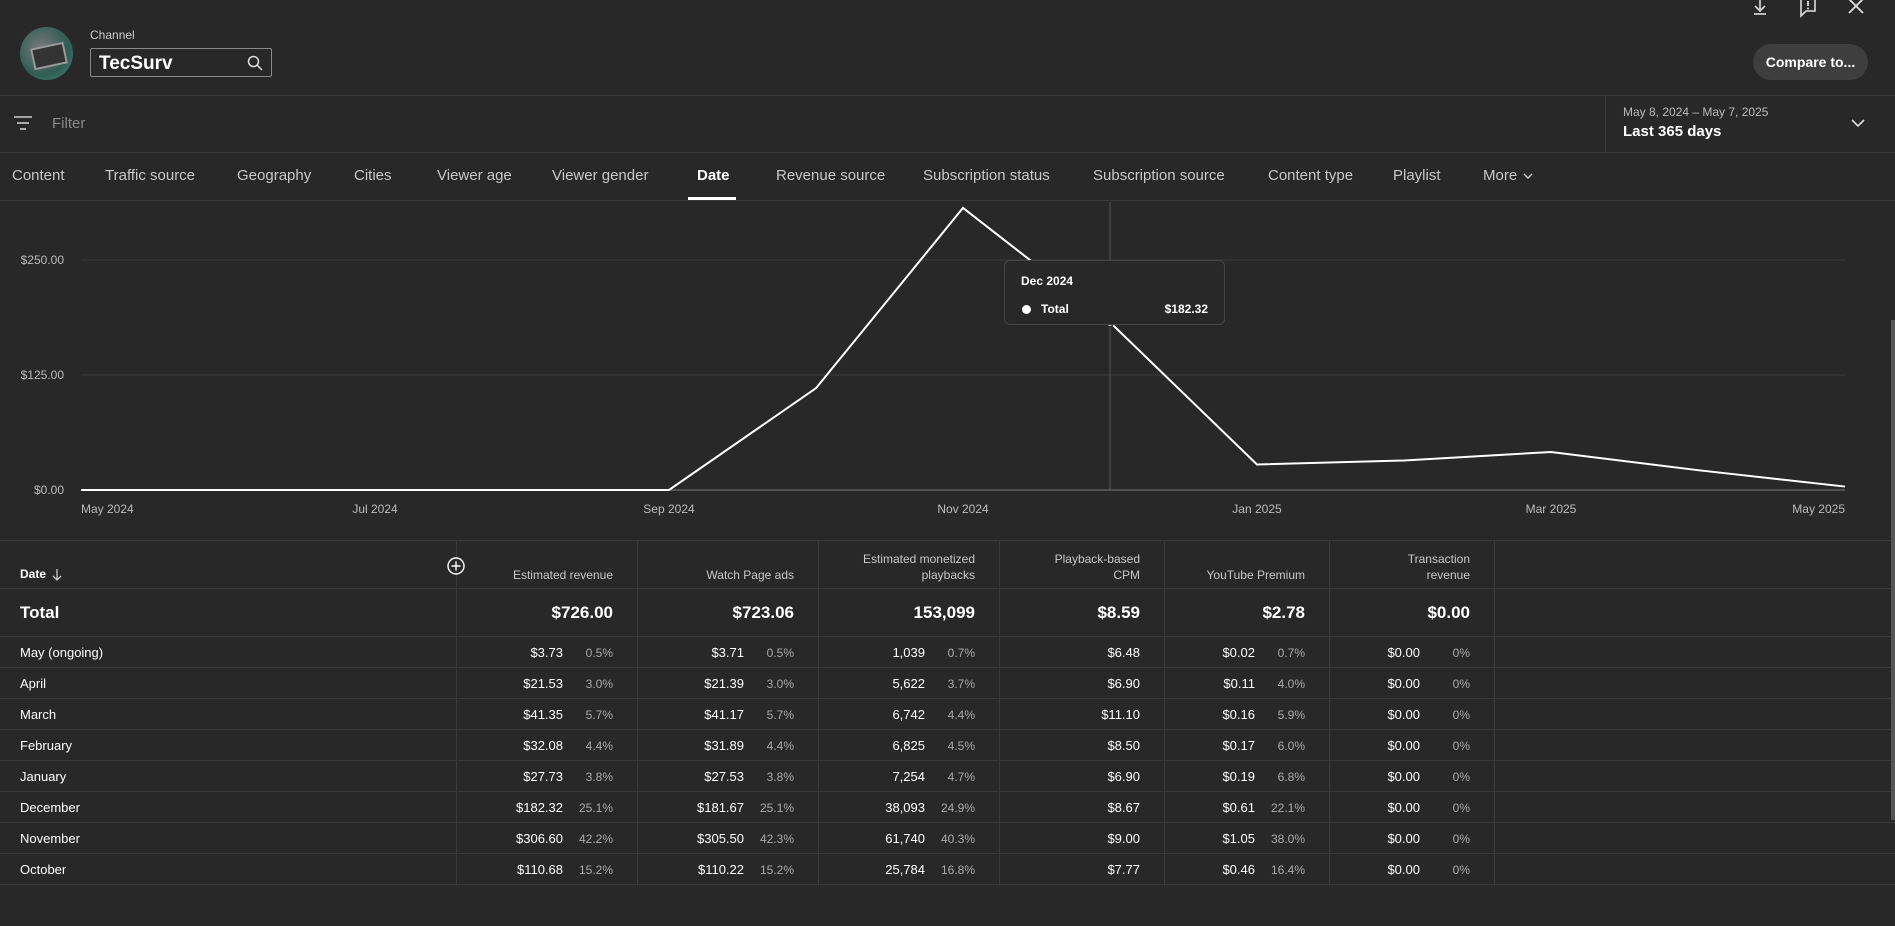  Describe the element at coordinates (1186, 309) in the screenshot. I see `tooltip-value: $182.32` at that location.